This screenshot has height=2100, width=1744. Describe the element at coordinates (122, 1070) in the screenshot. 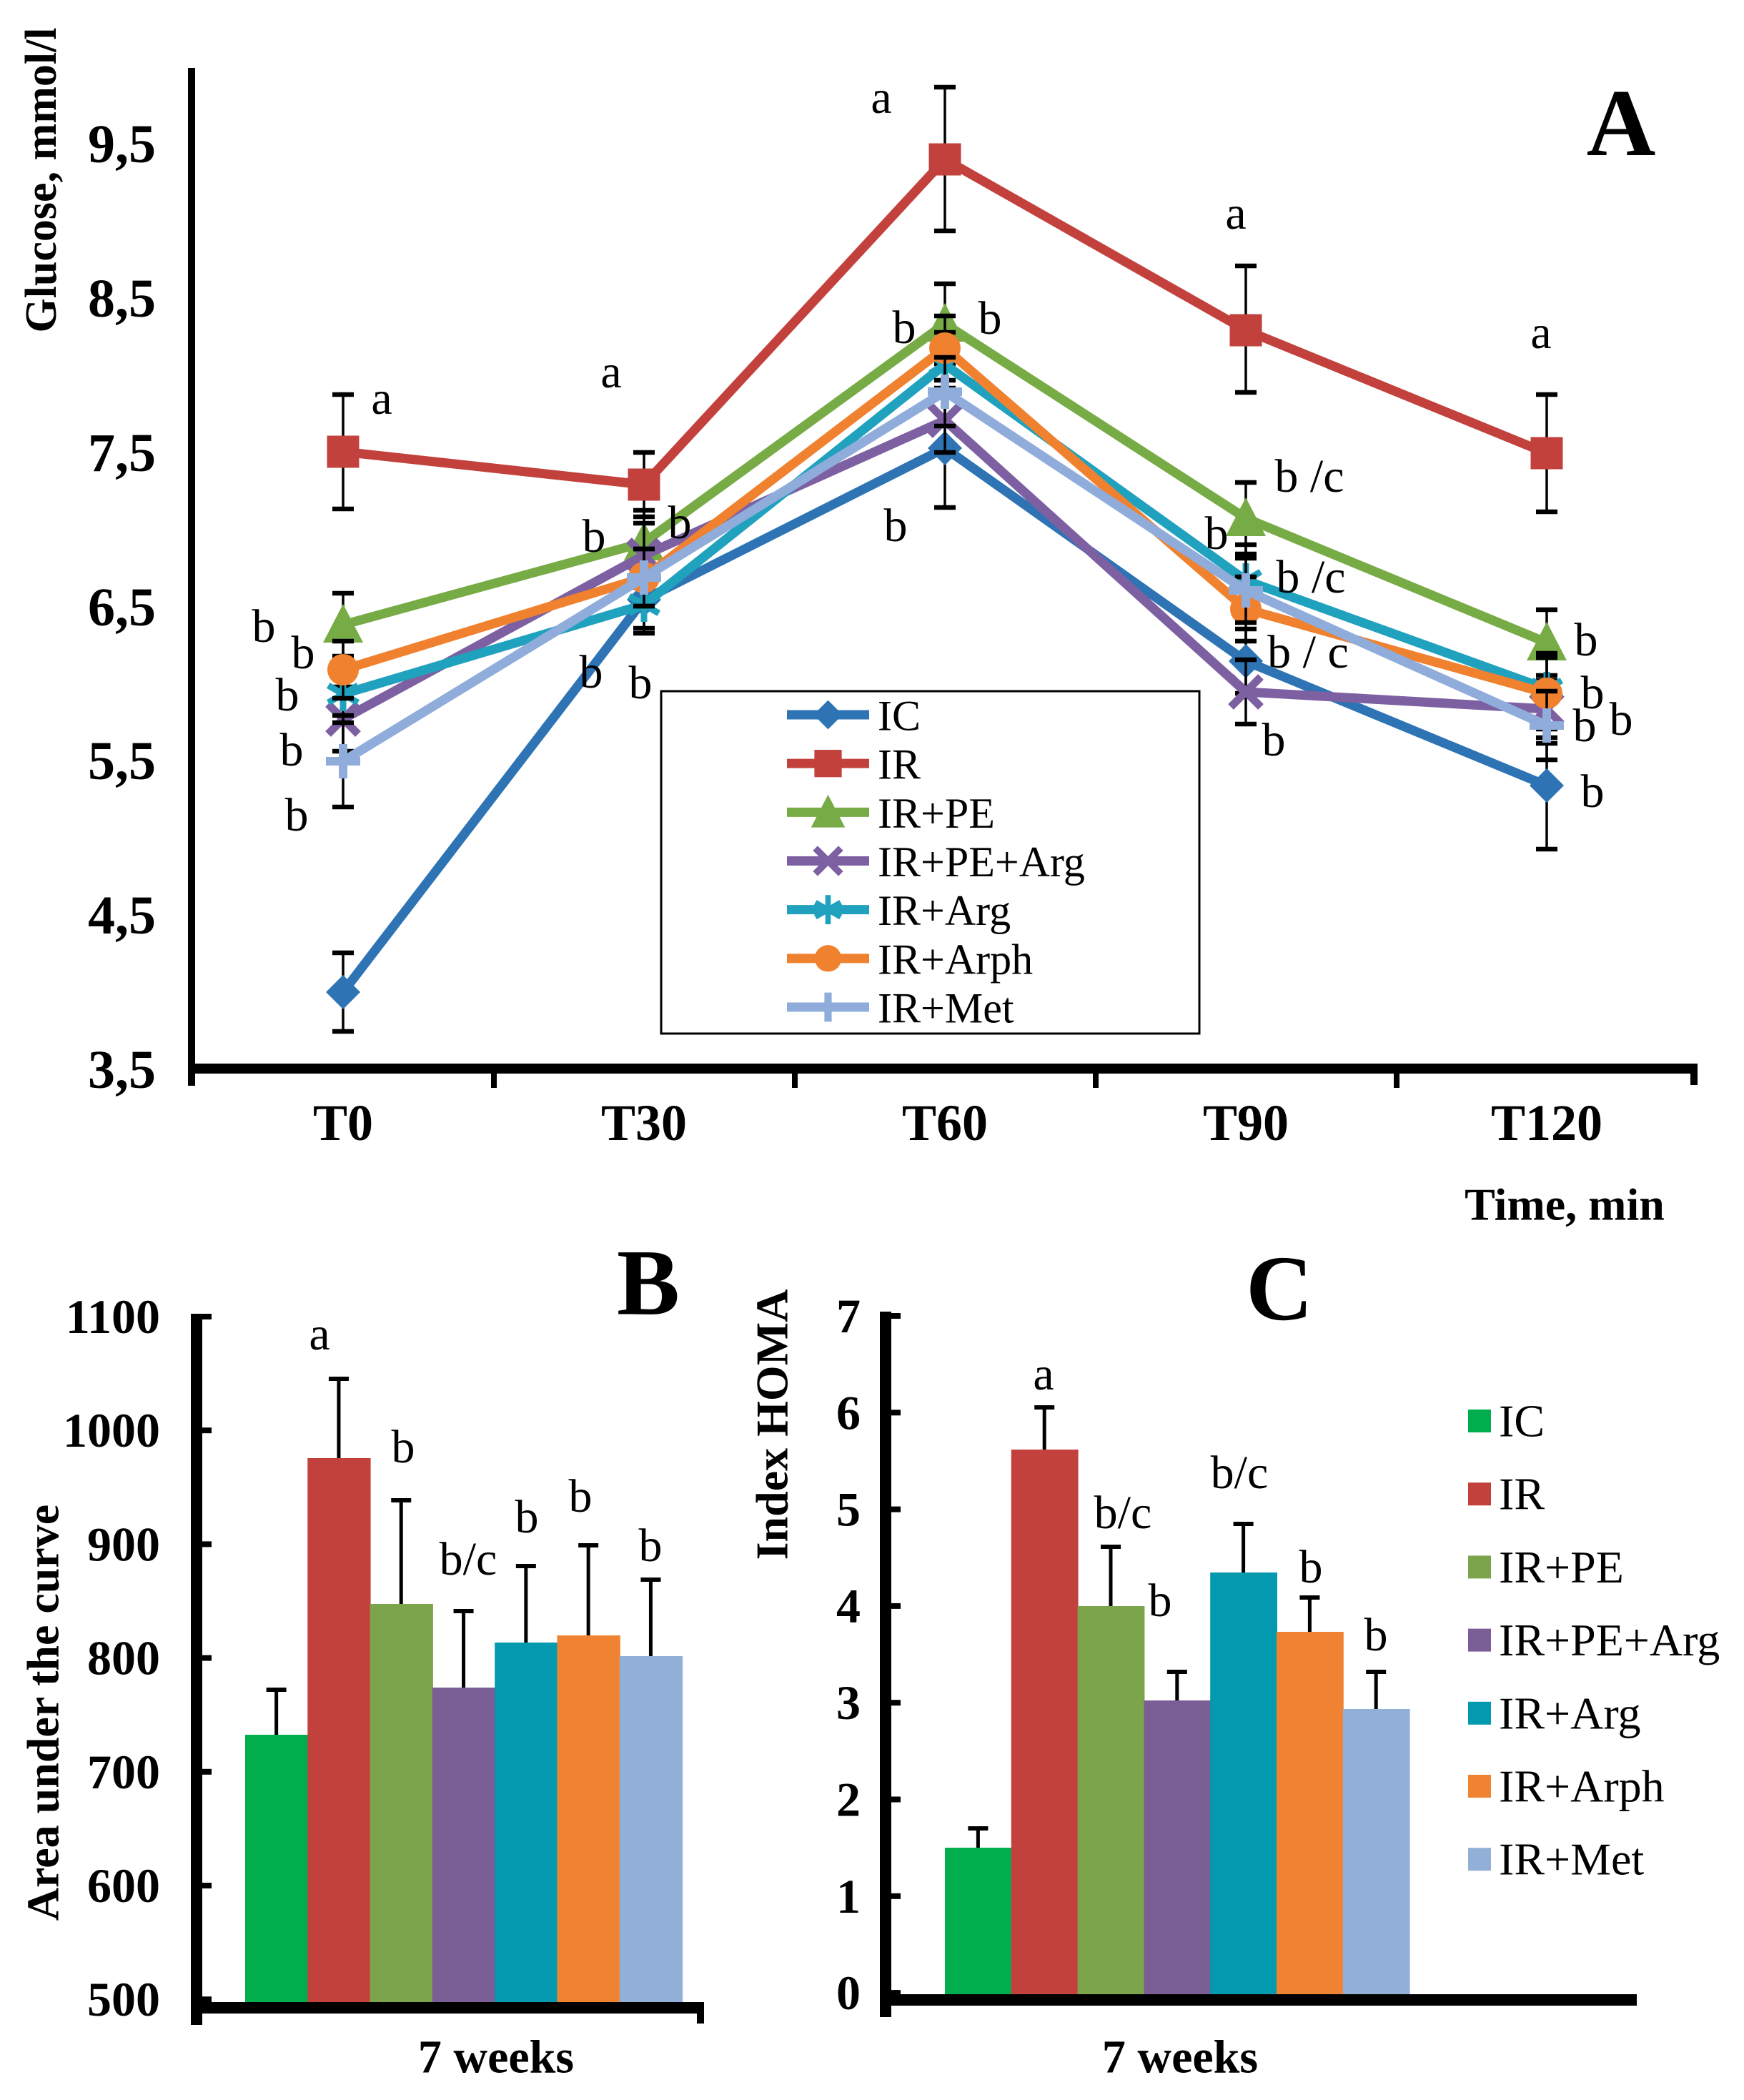

I see `svg-text: 3,5` at that location.